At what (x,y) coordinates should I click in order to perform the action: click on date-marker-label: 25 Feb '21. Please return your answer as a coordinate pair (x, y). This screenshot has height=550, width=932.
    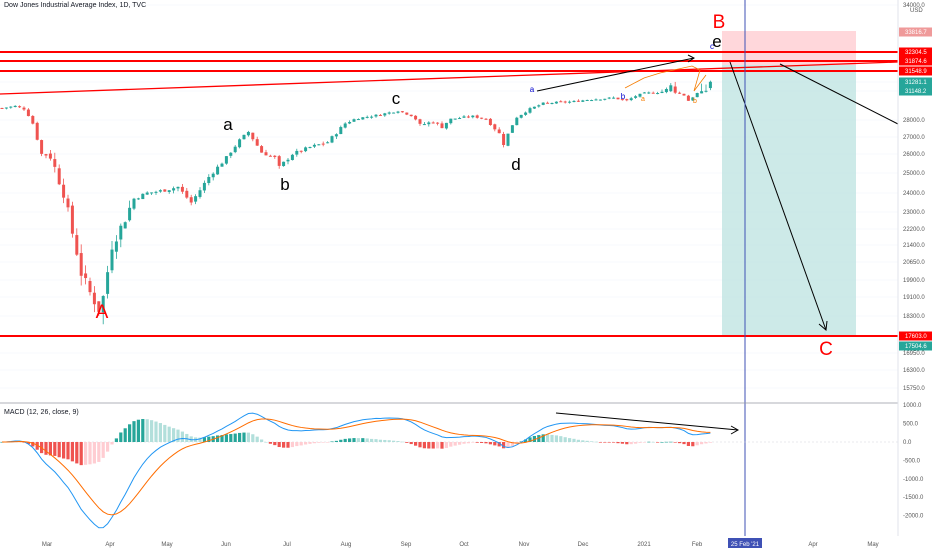
    Looking at the image, I should click on (745, 545).